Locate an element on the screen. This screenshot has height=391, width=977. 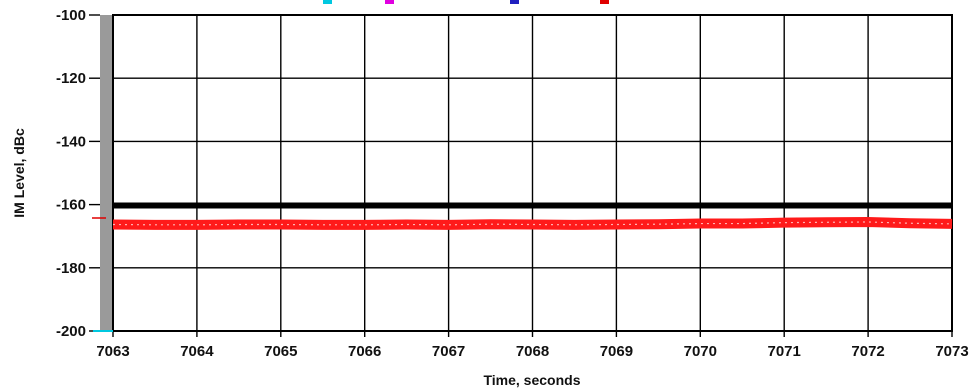
x-tick-label: 7066 is located at coordinates (364, 351).